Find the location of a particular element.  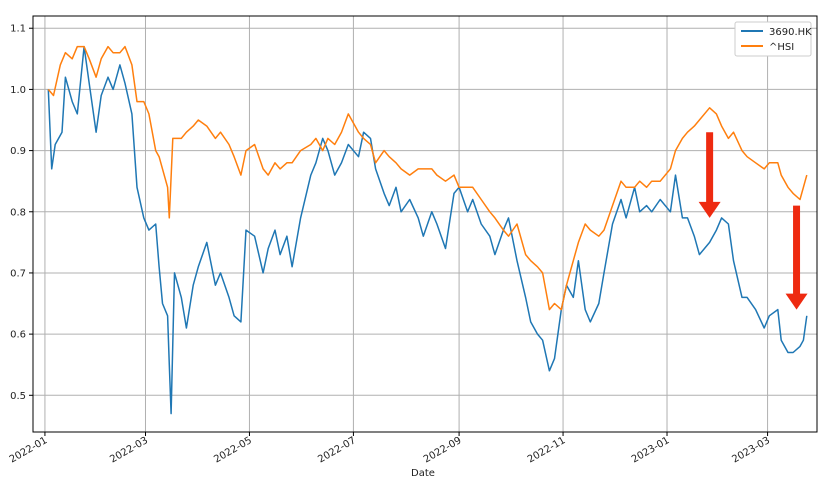

y-tick-label: 0.5 is located at coordinates (18, 396).